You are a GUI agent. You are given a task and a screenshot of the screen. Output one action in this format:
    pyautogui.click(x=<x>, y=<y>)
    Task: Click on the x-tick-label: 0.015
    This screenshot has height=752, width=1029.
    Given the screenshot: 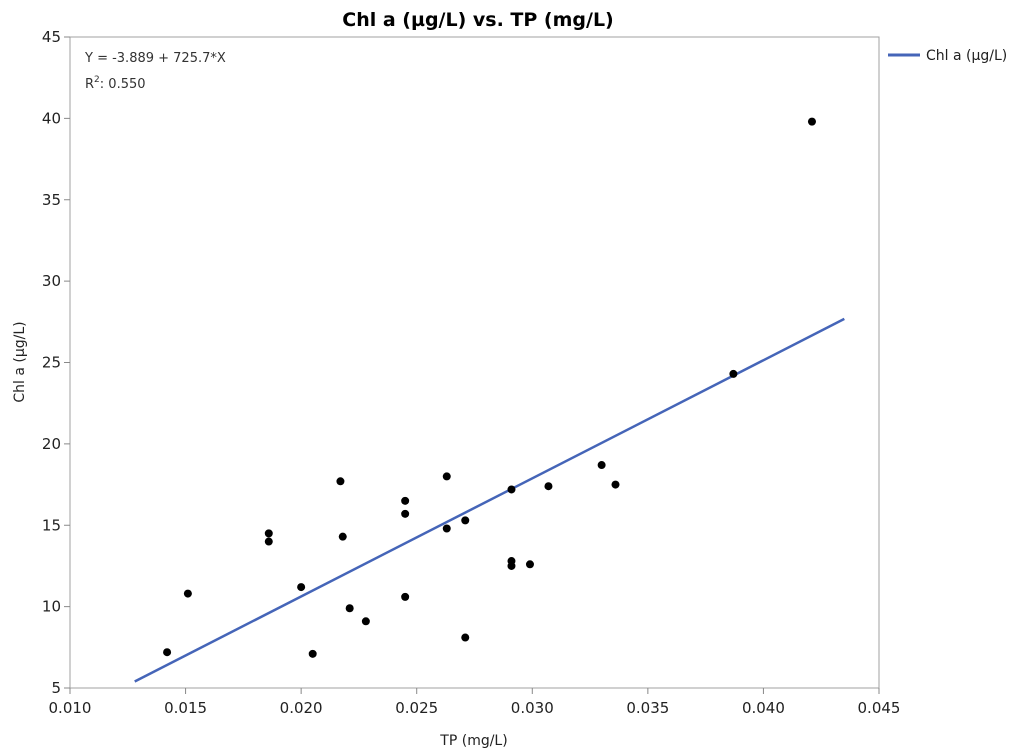 What is the action you would take?
    pyautogui.click(x=185, y=708)
    